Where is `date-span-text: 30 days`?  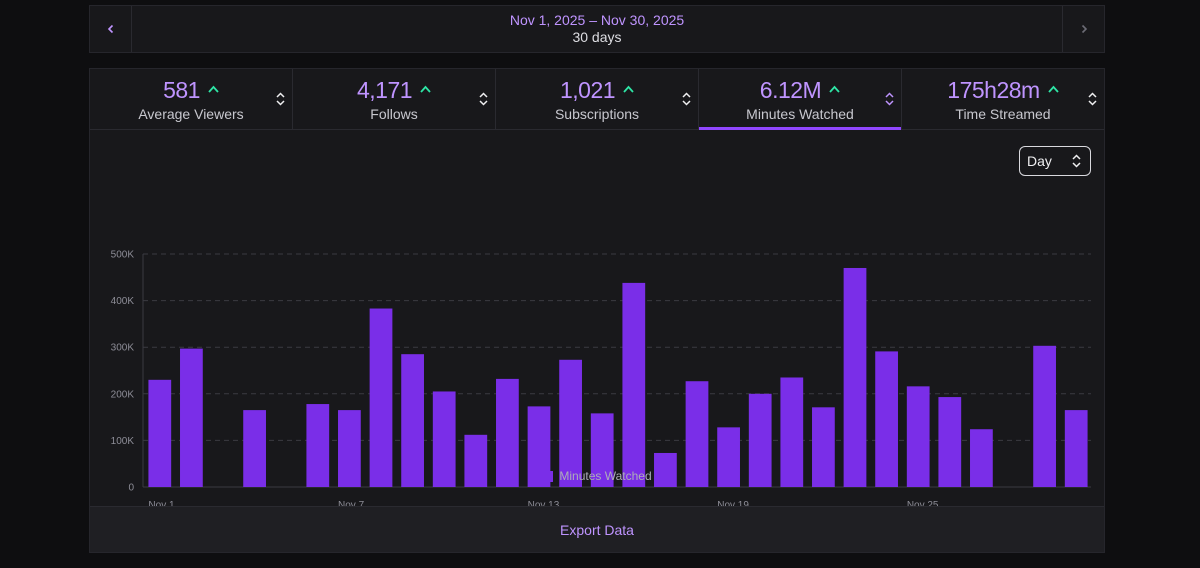
date-span-text: 30 days is located at coordinates (597, 37).